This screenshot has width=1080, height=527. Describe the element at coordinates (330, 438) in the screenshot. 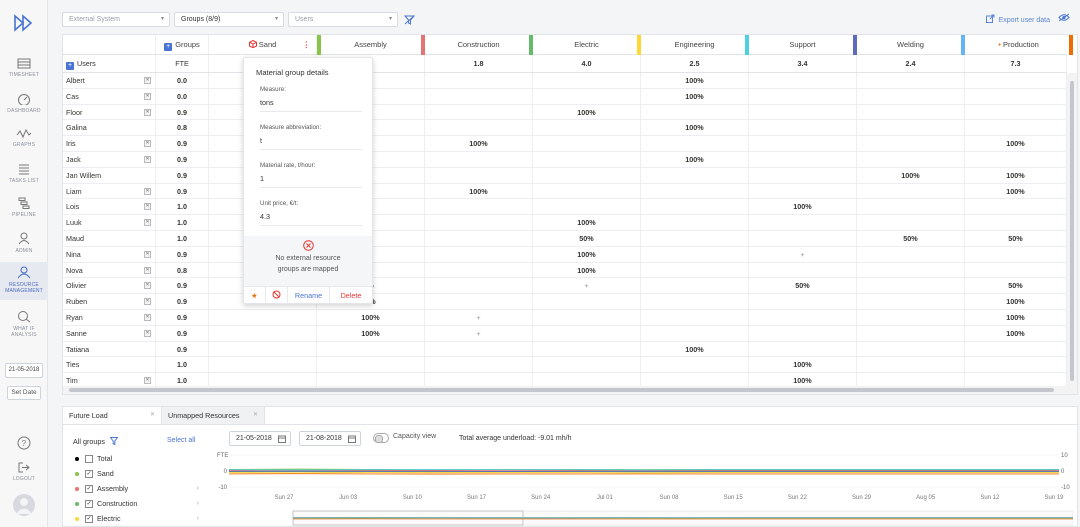

I see `date-to-input: 21-08-2018` at that location.